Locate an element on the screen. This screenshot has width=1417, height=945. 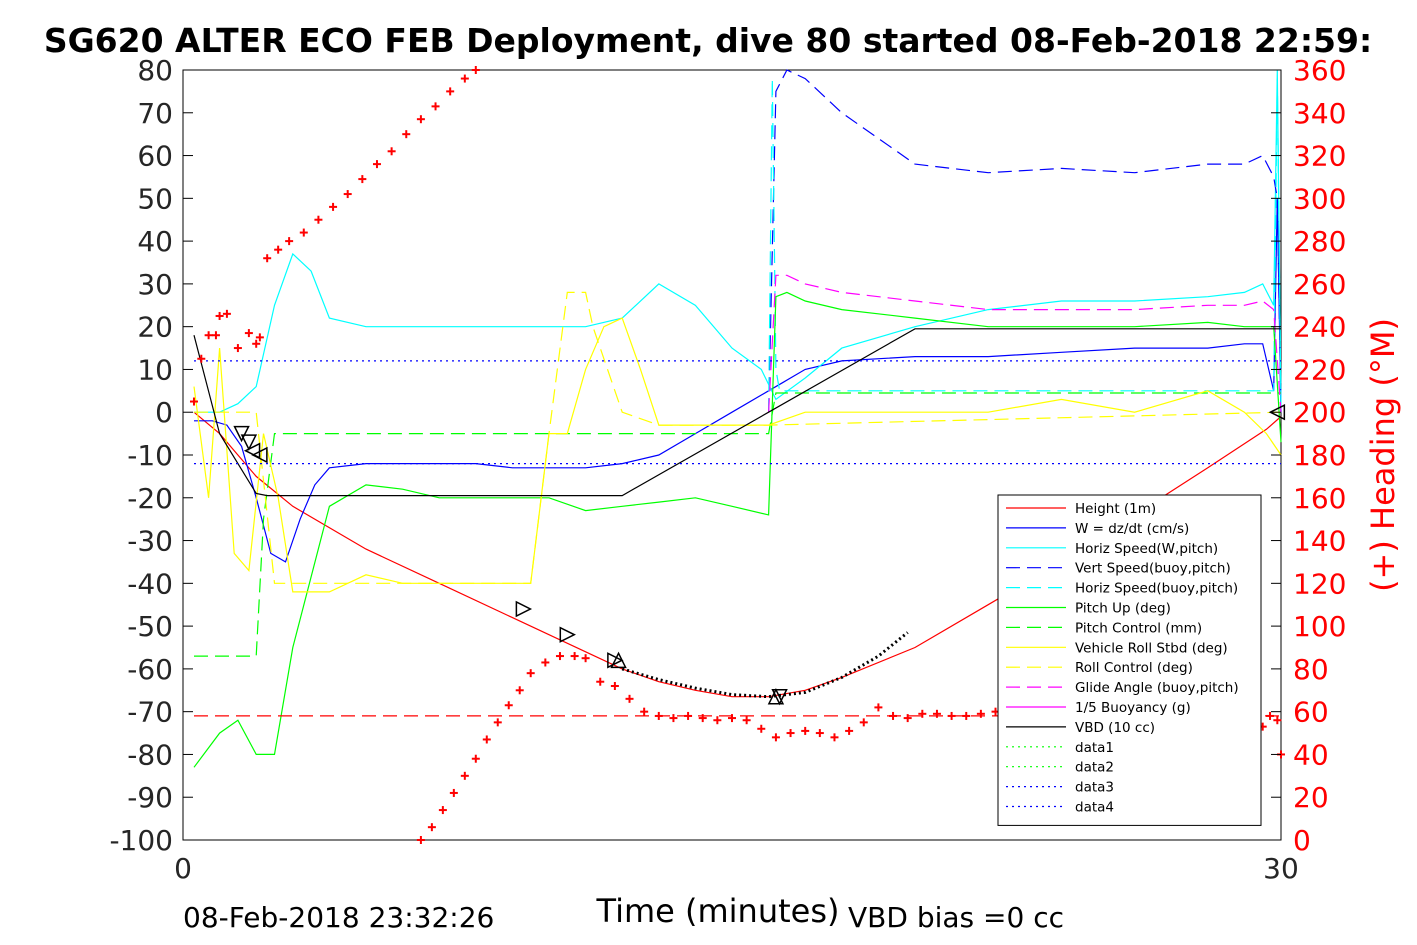
legend-entry: W = dz/dt (cm/s) is located at coordinates (1132, 529).